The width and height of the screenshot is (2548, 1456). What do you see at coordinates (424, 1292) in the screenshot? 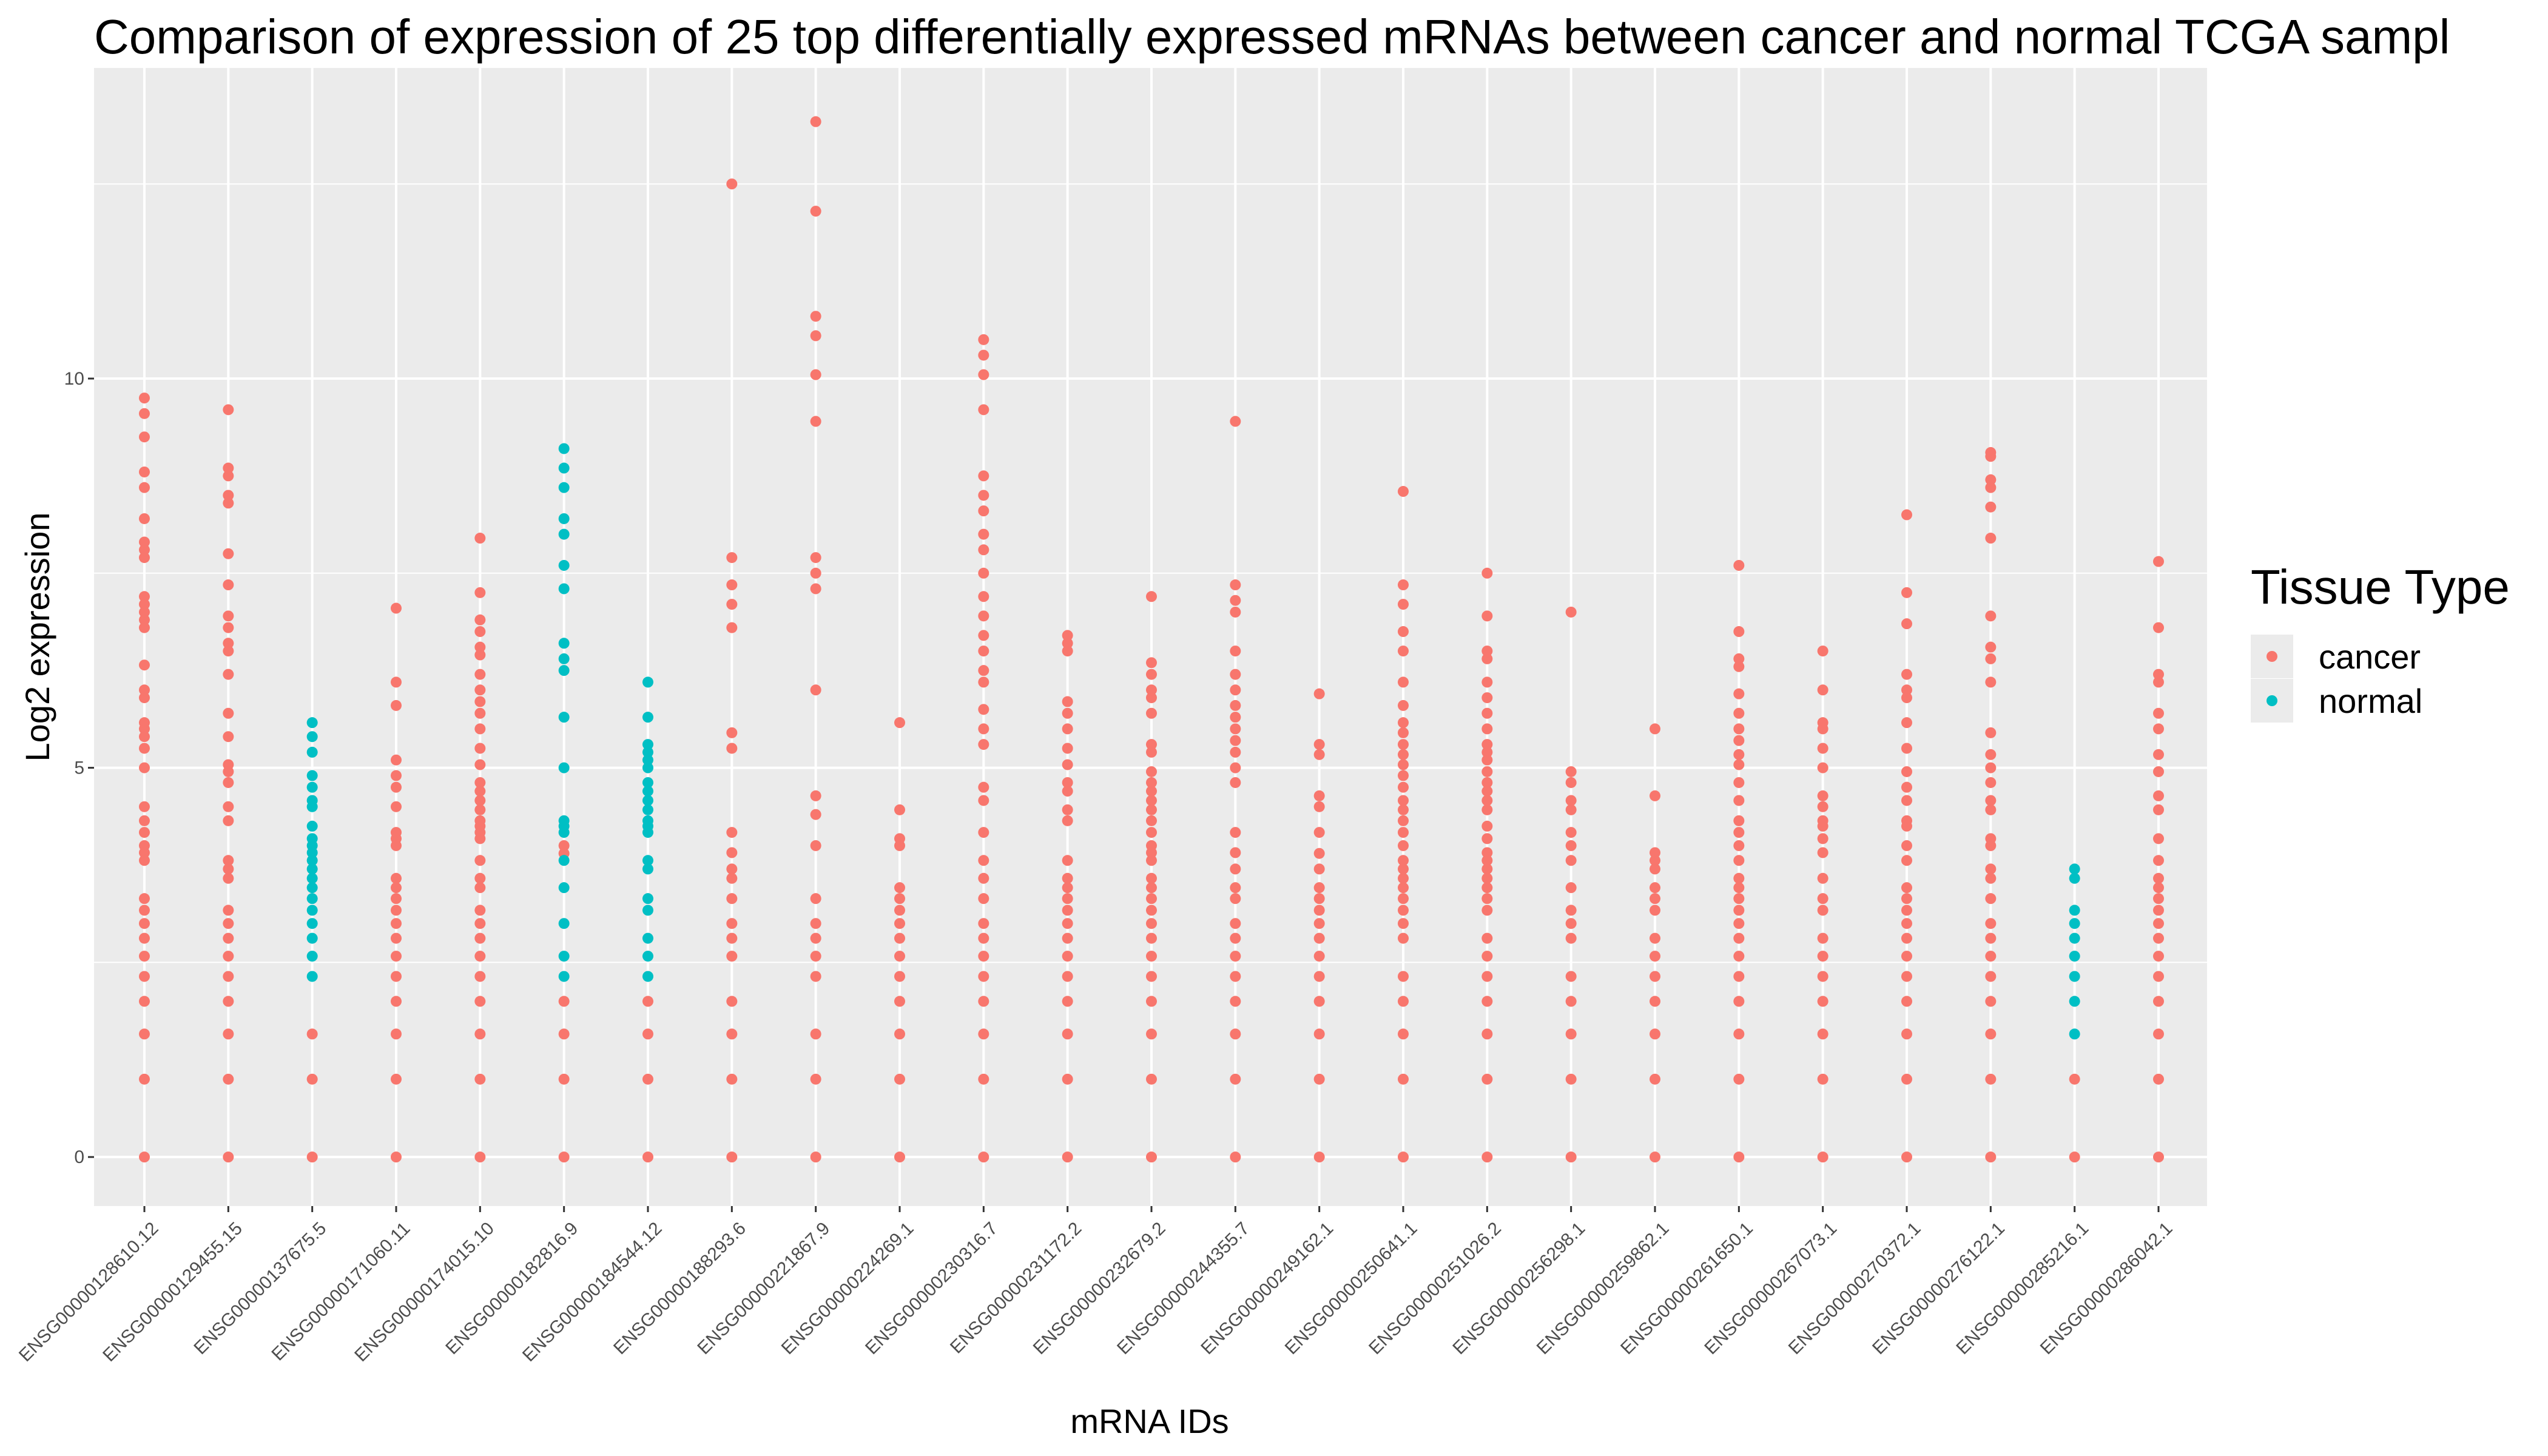
I see `x-tick-label: ENSG00000174015.10` at bounding box center [424, 1292].